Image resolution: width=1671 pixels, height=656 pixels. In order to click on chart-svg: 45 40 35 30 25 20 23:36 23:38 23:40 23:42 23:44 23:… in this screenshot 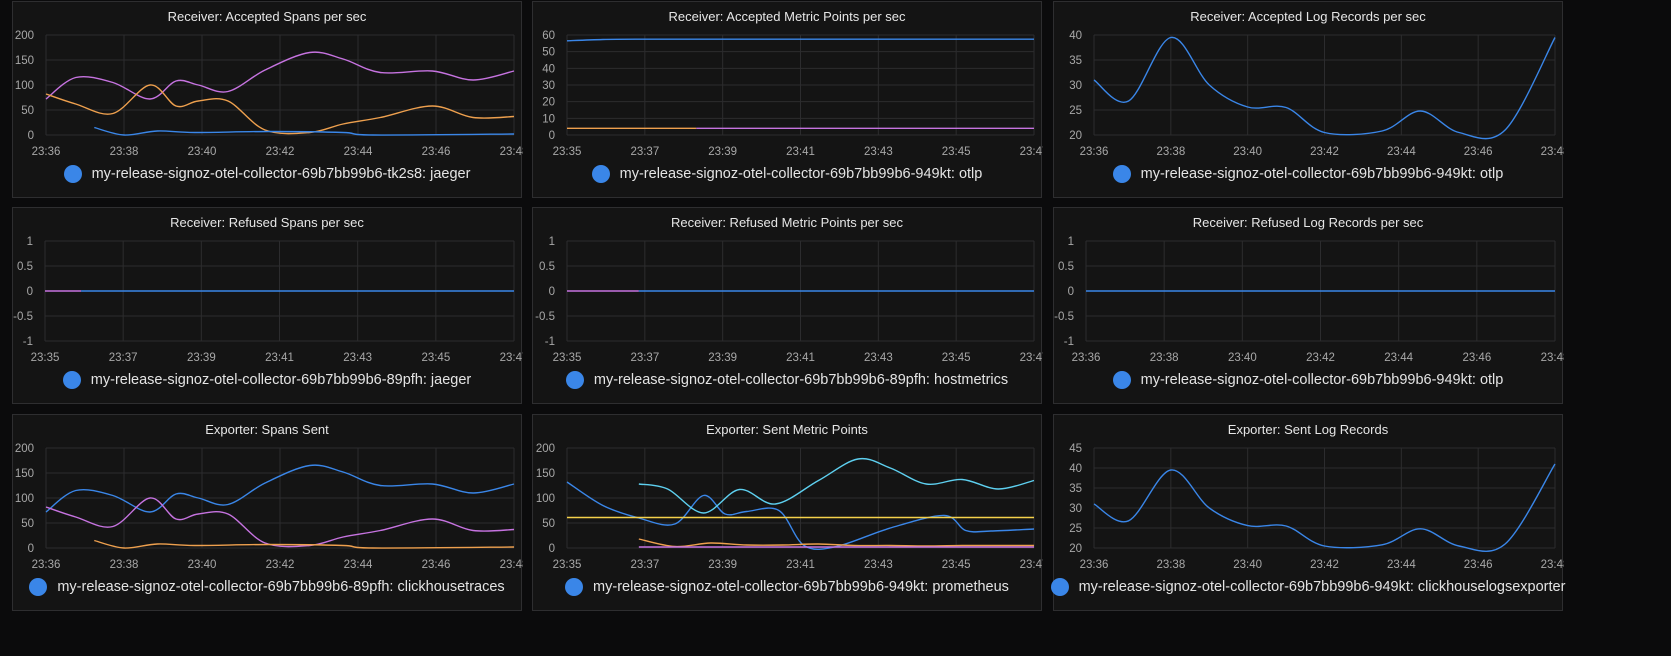, I will do `click(1316, 507)`.